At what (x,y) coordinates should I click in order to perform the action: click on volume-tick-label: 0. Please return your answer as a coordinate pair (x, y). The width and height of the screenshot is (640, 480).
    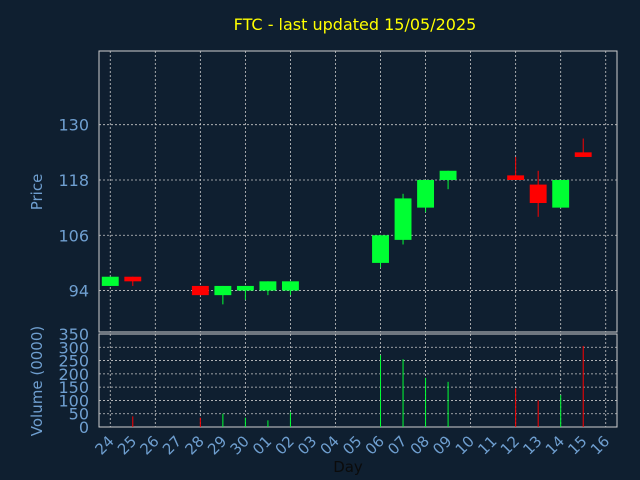
    Looking at the image, I should click on (84, 427).